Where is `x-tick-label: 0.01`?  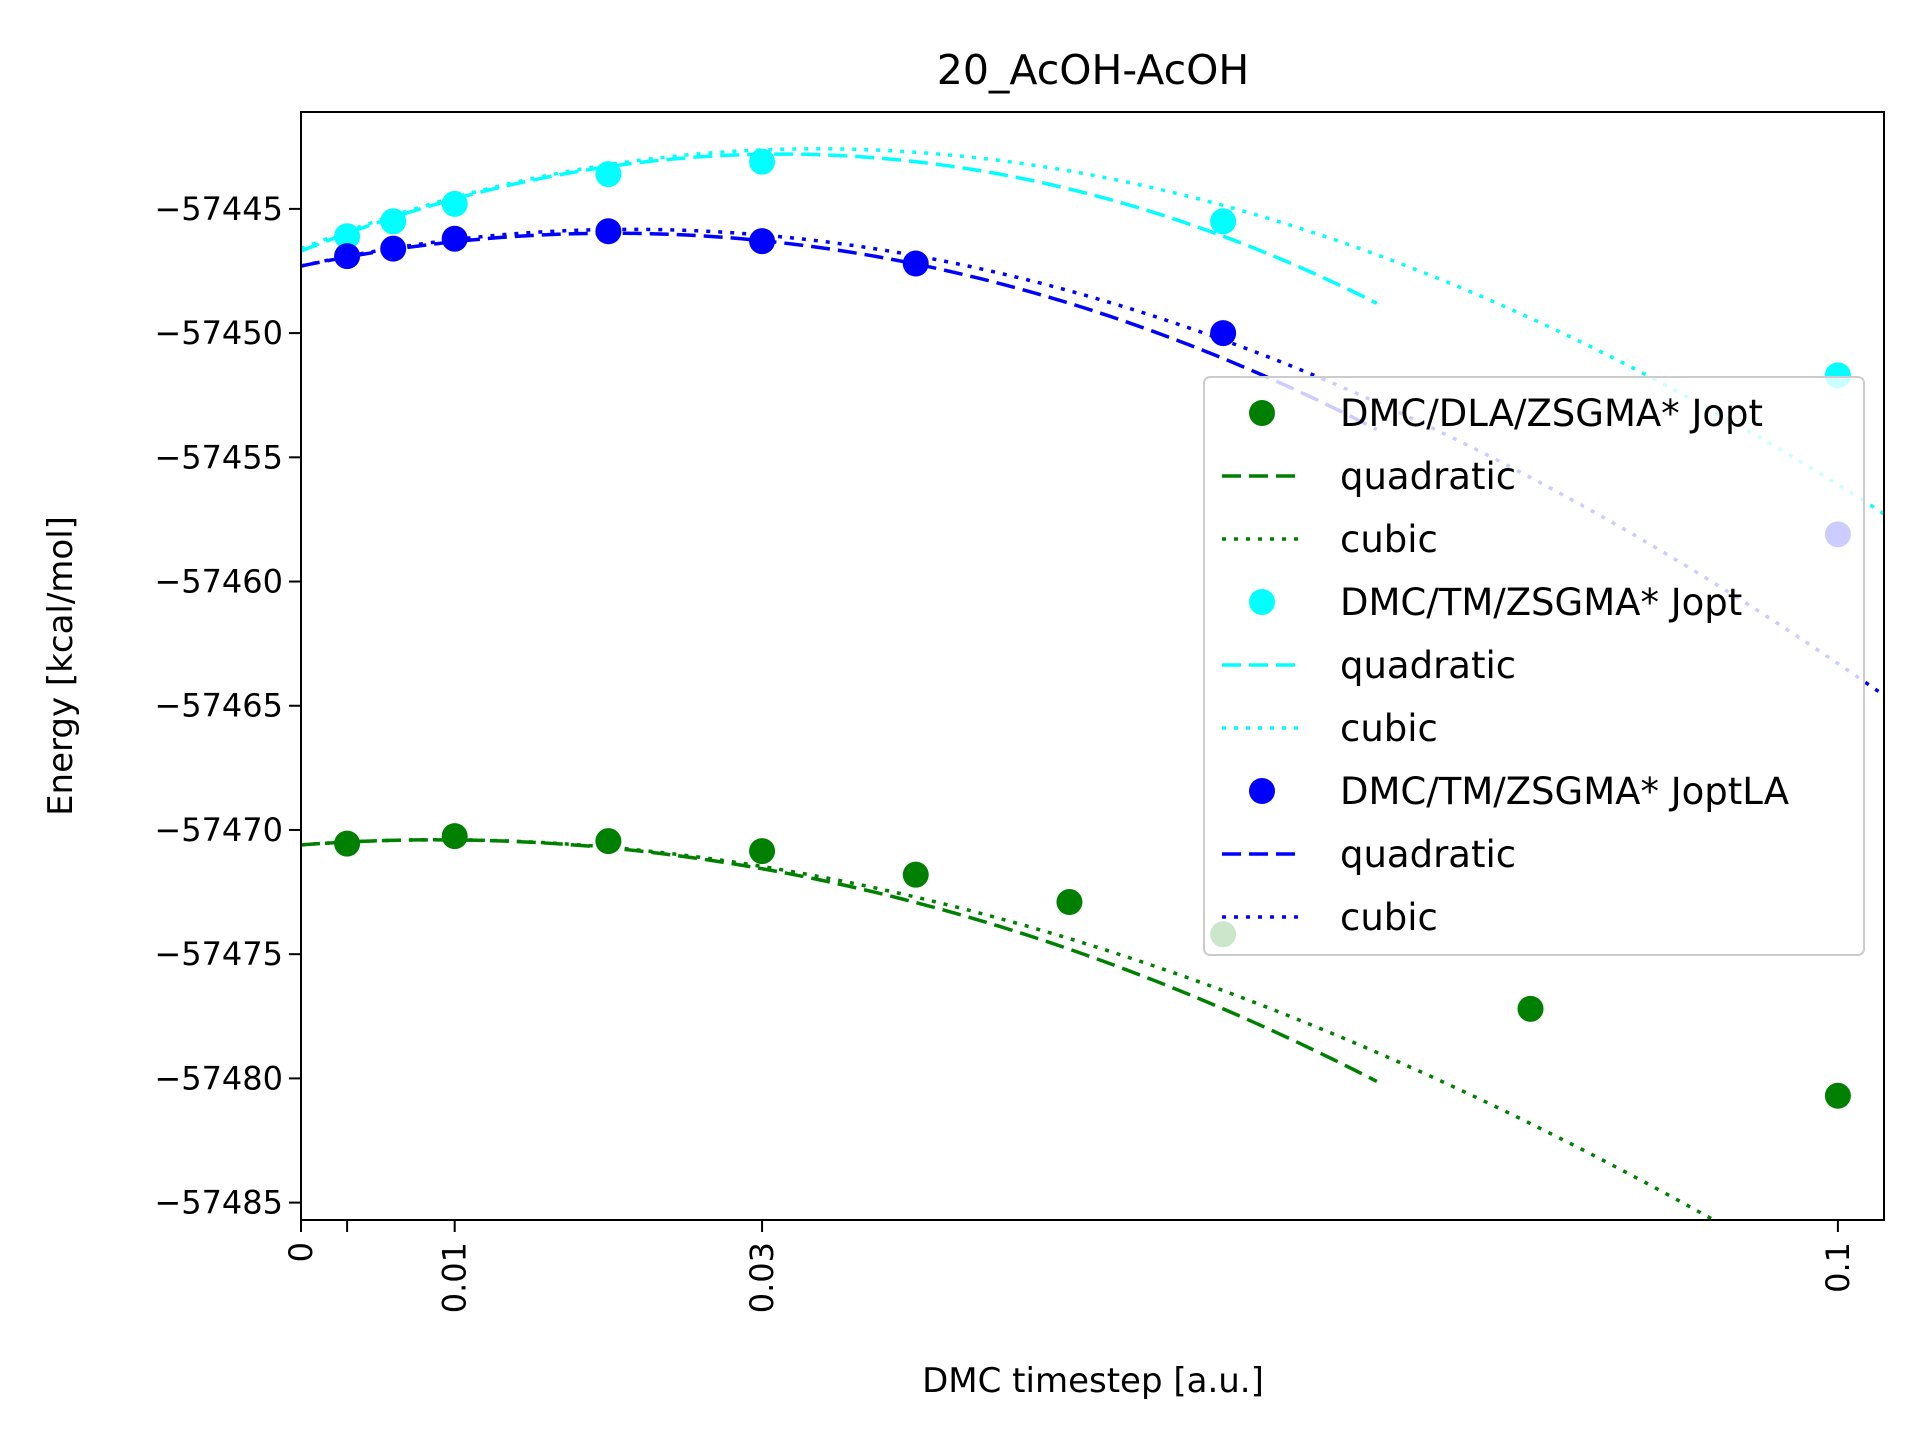
x-tick-label: 0.01 is located at coordinates (455, 1277).